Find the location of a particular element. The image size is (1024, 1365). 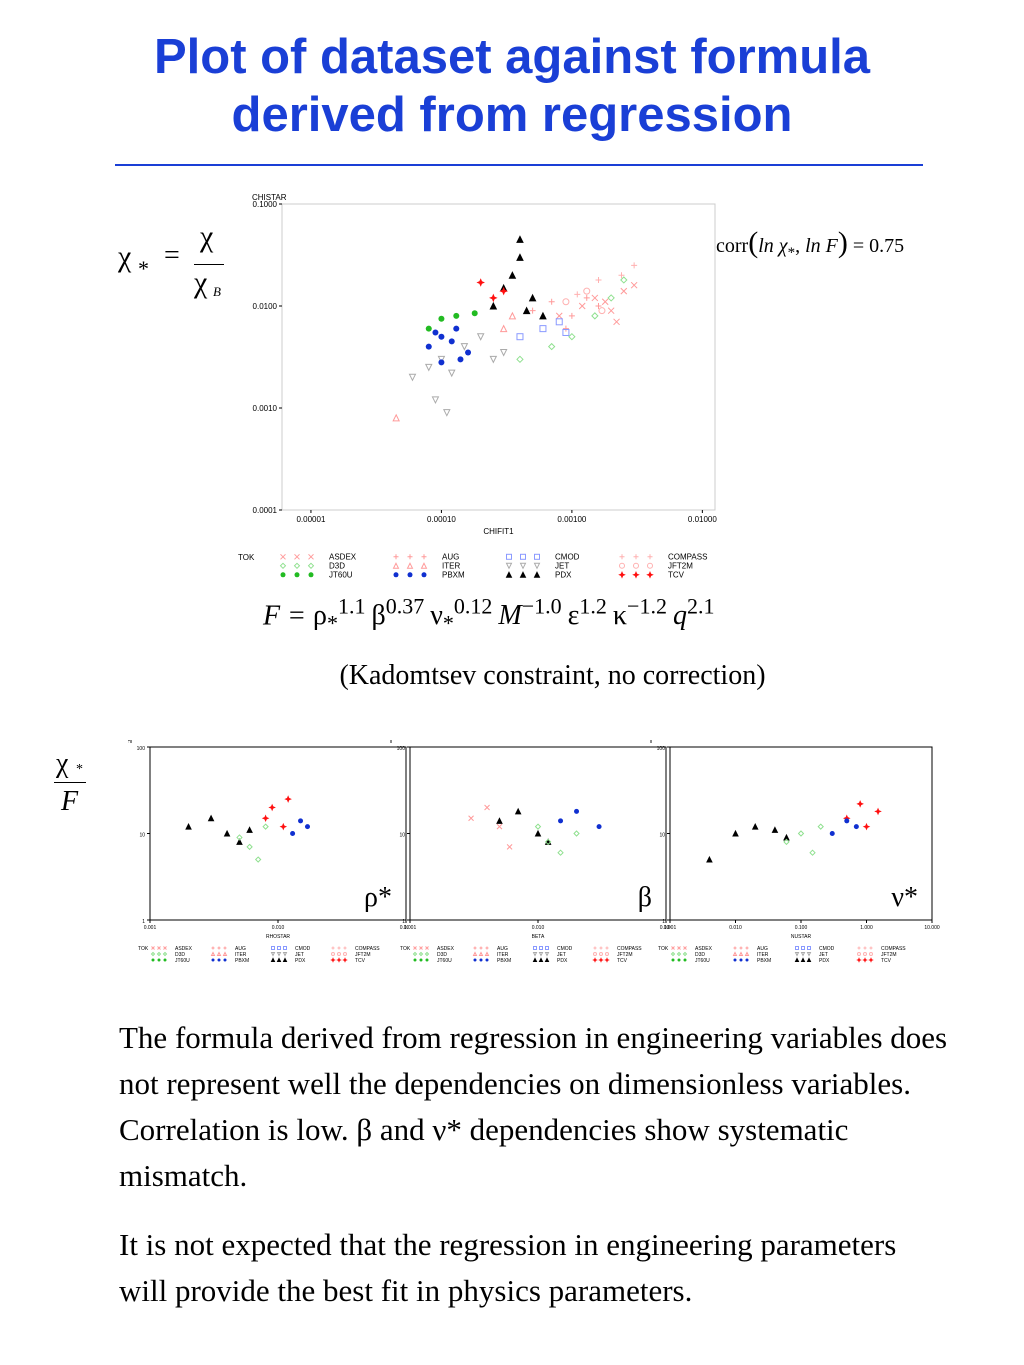

legend-label: TCV is located at coordinates (622, 961).